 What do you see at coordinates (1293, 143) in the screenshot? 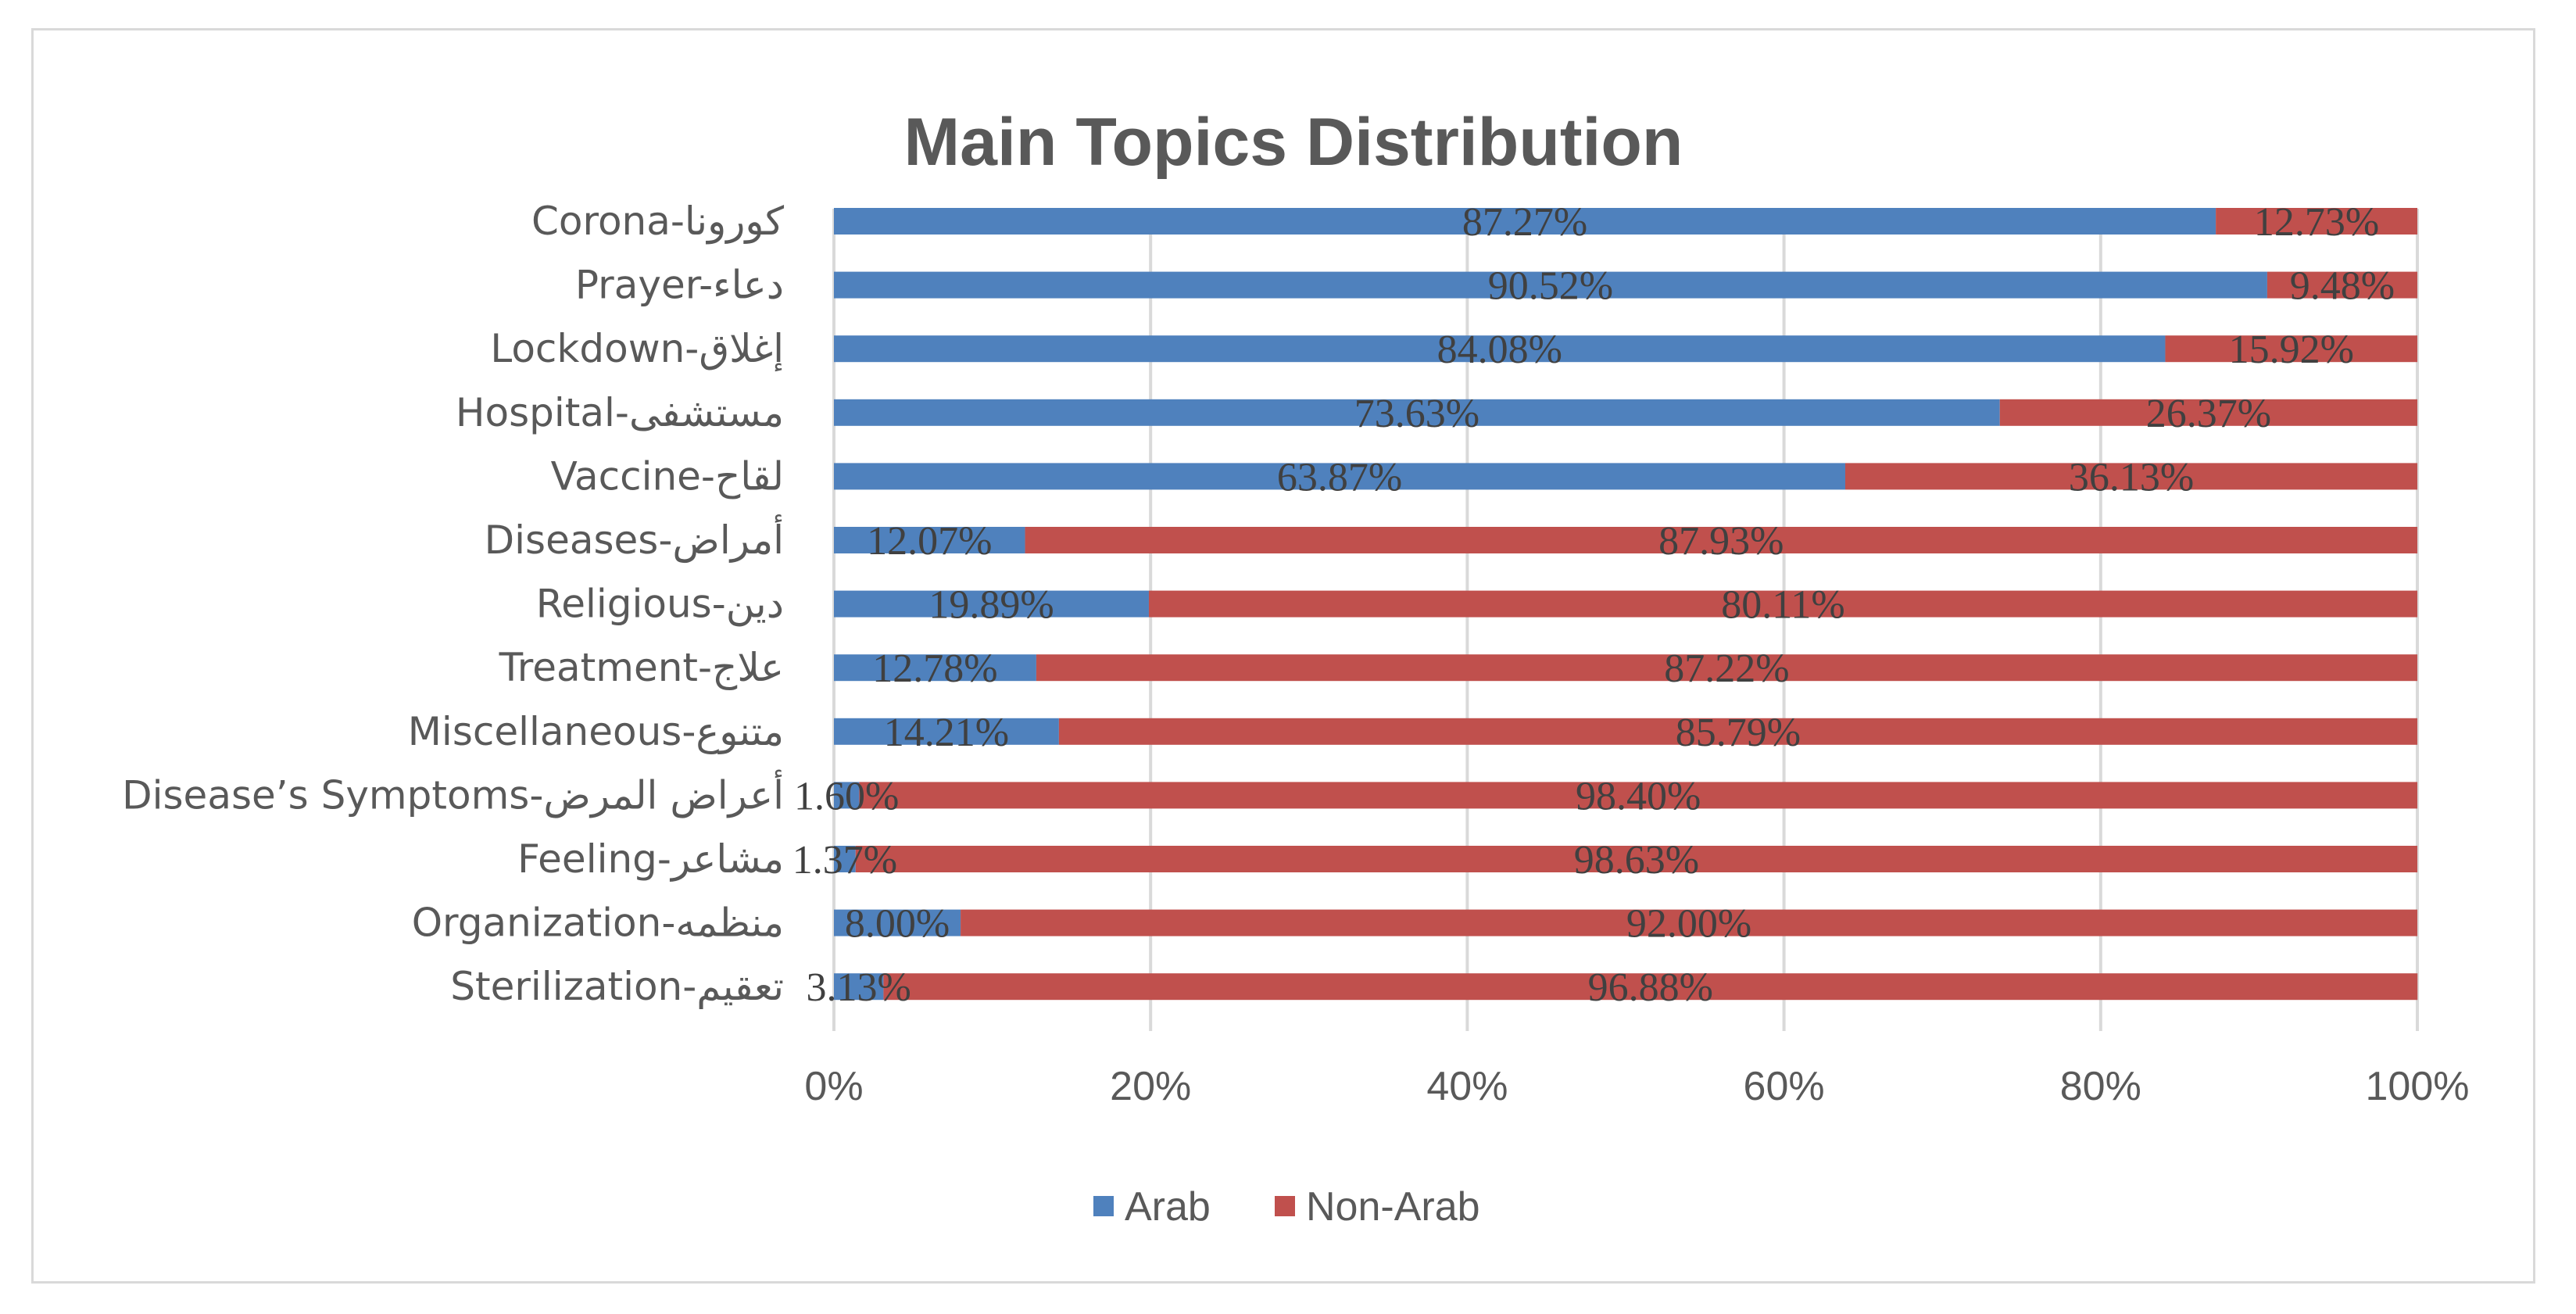
I see `chart-title: Main Topics Distribution` at bounding box center [1293, 143].